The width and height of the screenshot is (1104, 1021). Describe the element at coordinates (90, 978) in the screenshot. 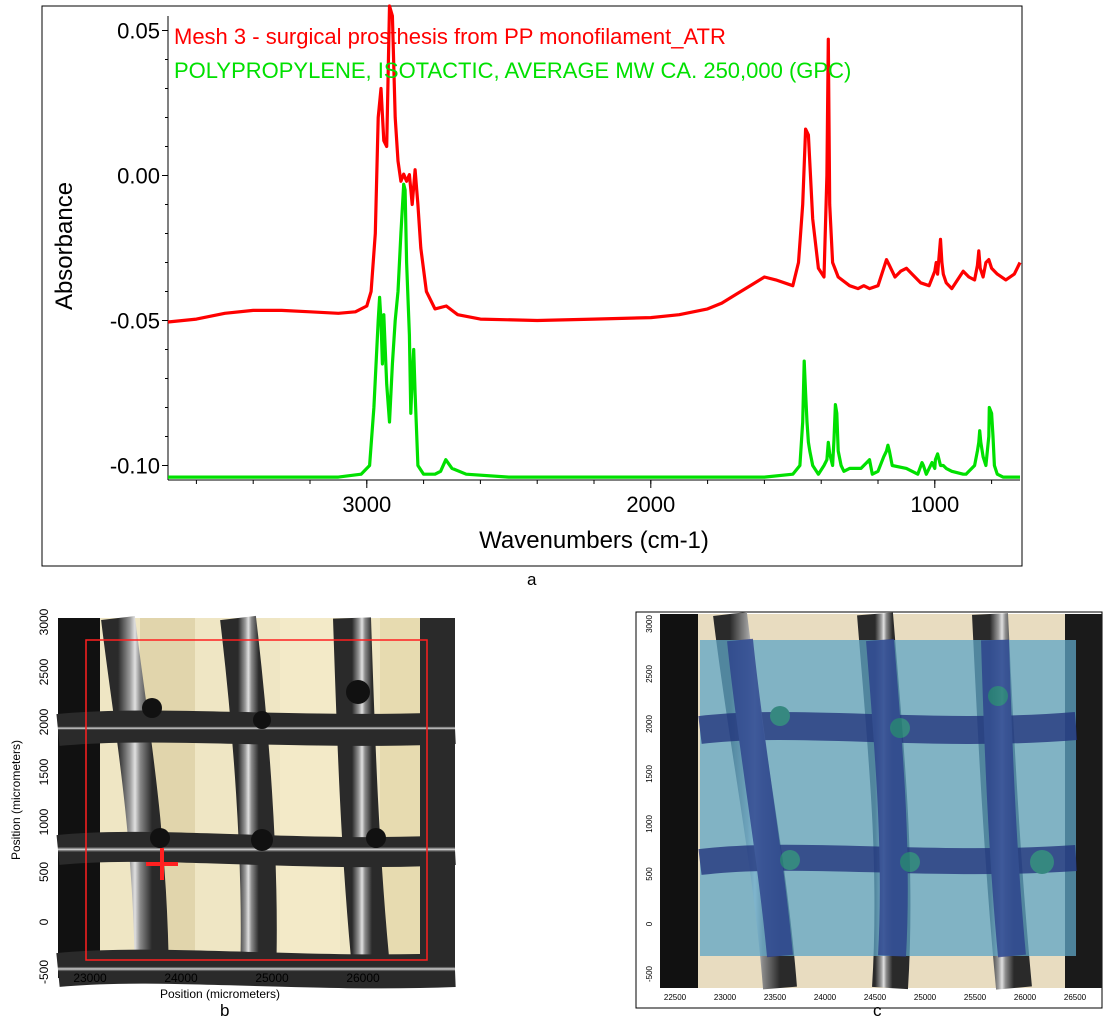

I see `panel-b-x-tick-label: 23000` at that location.